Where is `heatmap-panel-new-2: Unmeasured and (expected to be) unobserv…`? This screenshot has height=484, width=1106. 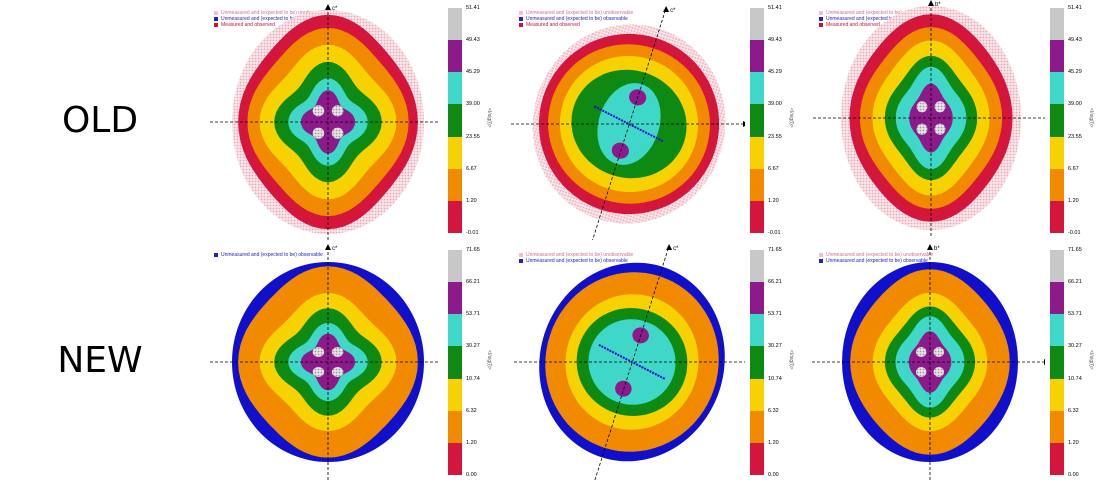
heatmap-panel-new-2: Unmeasured and (expected to be) unobserv… is located at coordinates (655, 362).